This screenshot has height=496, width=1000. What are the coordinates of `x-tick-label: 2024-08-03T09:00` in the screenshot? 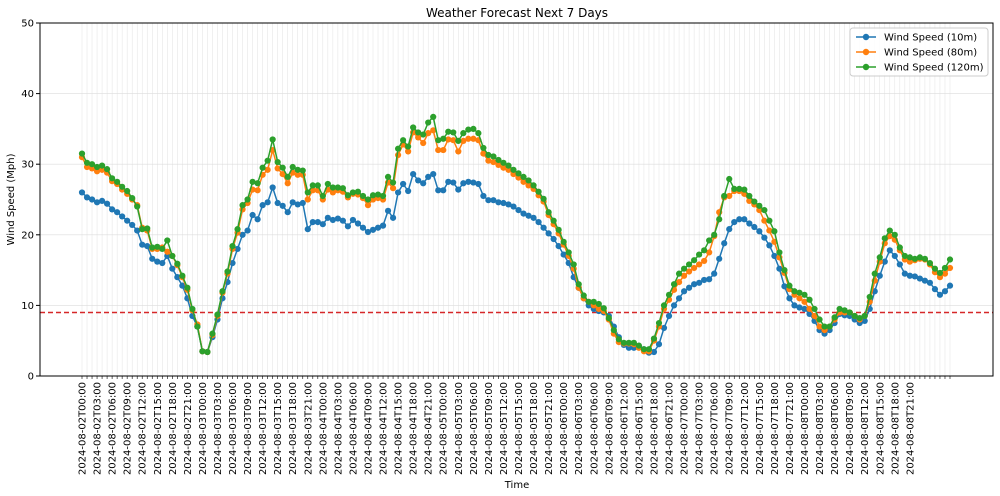 It's located at (248, 428).